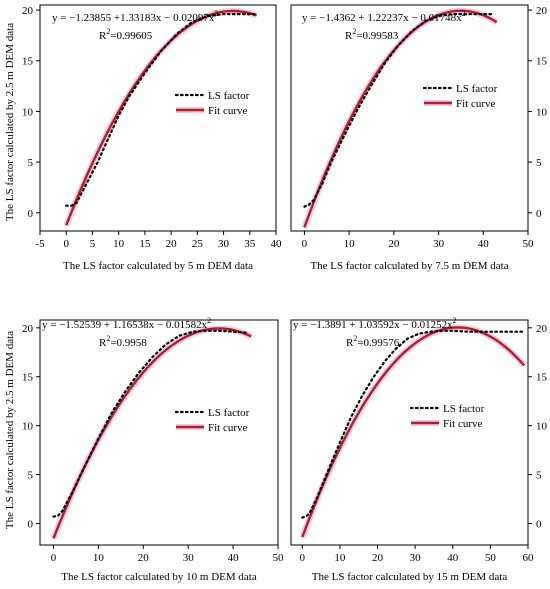  What do you see at coordinates (377, 36) in the screenshot?
I see `r-squared-value: =0.99583` at bounding box center [377, 36].